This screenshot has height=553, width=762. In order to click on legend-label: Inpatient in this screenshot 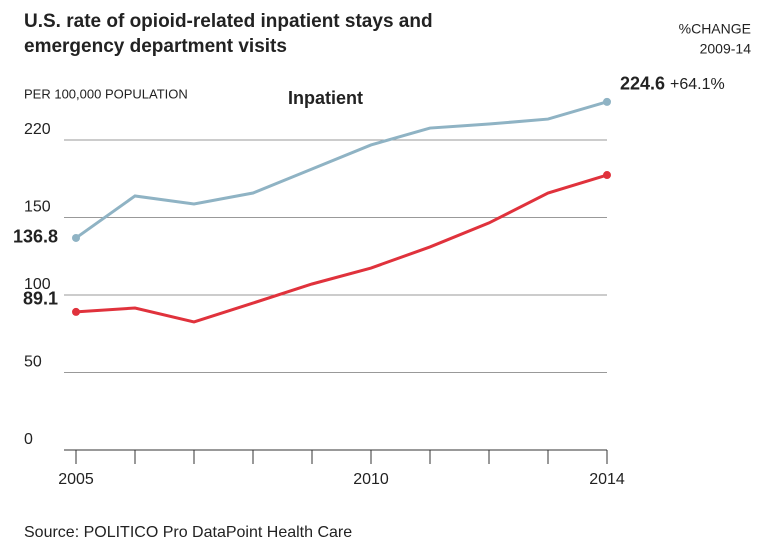, I will do `click(325, 98)`.